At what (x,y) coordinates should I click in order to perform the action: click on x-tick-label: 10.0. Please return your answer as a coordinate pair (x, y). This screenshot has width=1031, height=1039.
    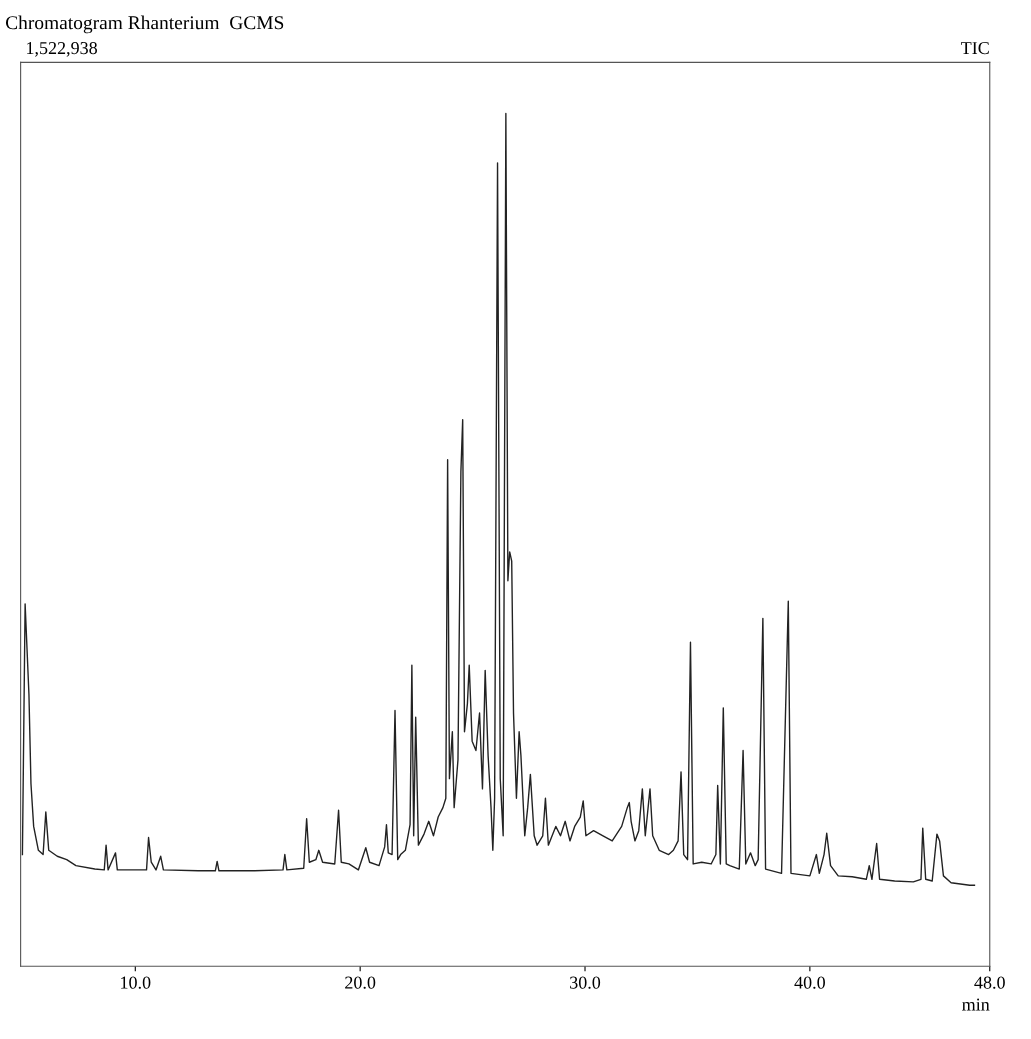
    Looking at the image, I should click on (136, 982).